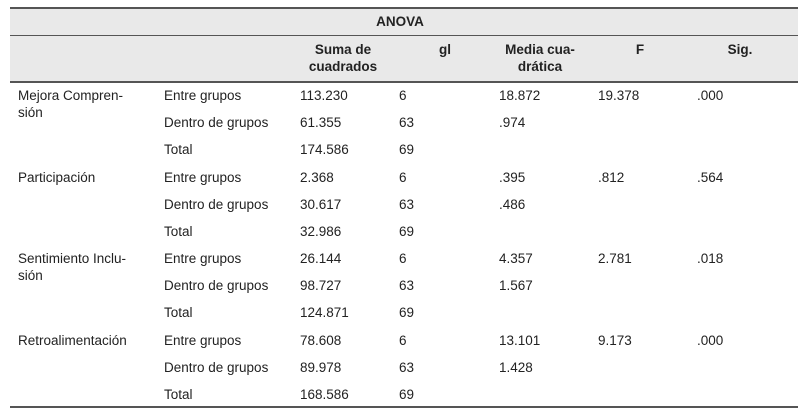 The width and height of the screenshot is (808, 412). Describe the element at coordinates (324, 394) in the screenshot. I see `cell-suma: 168.586` at that location.